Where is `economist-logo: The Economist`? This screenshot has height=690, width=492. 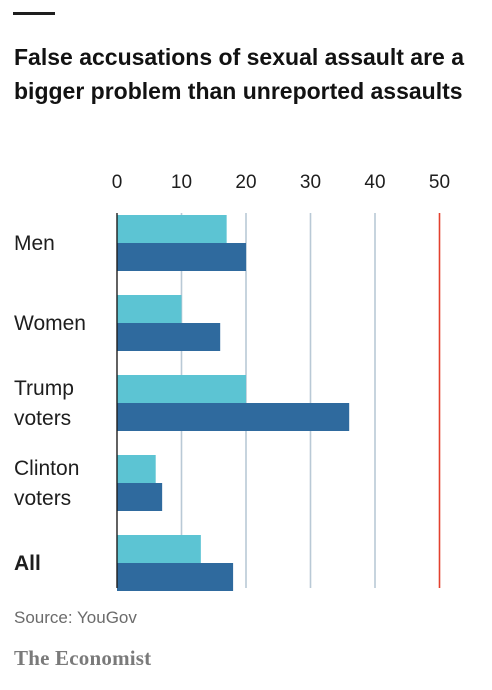
economist-logo: The Economist is located at coordinates (83, 658).